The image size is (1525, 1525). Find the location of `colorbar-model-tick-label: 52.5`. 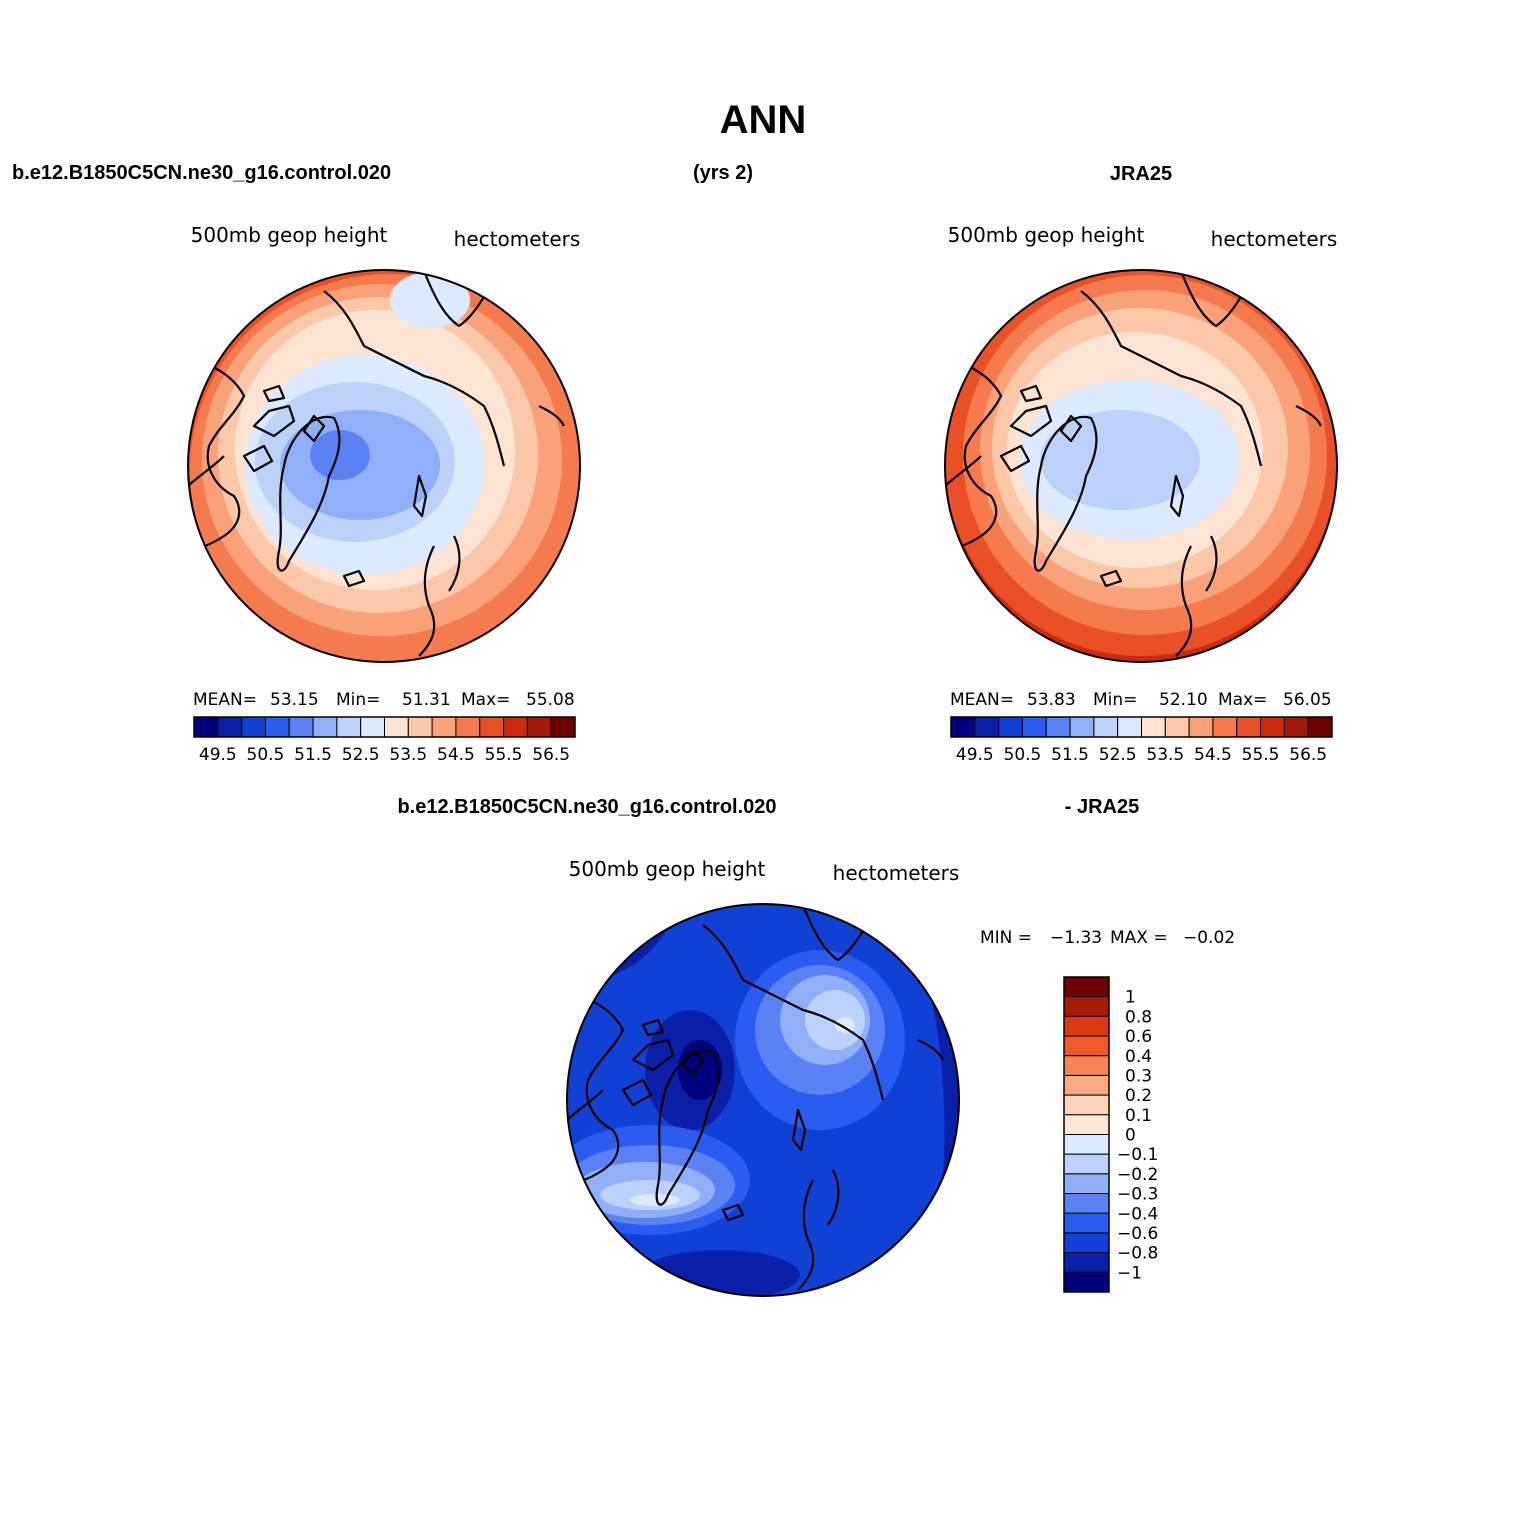

colorbar-model-tick-label: 52.5 is located at coordinates (361, 755).